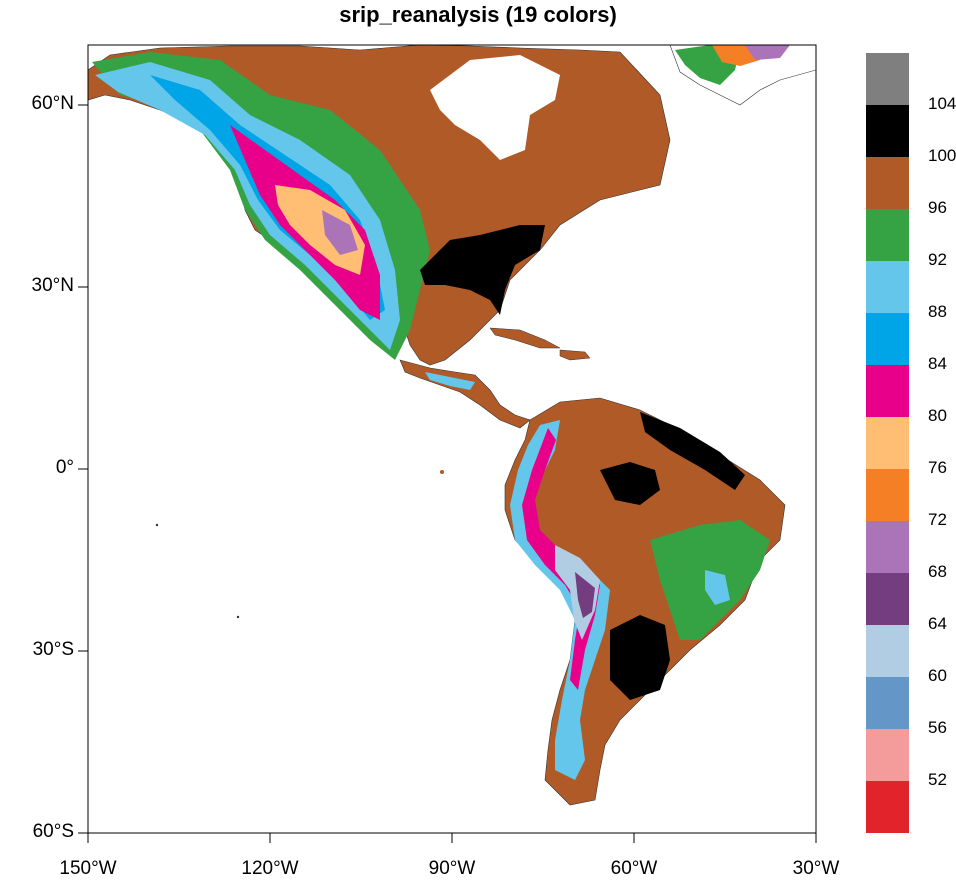 The image size is (956, 888). What do you see at coordinates (575, 355) in the screenshot?
I see `hispaniola-island` at bounding box center [575, 355].